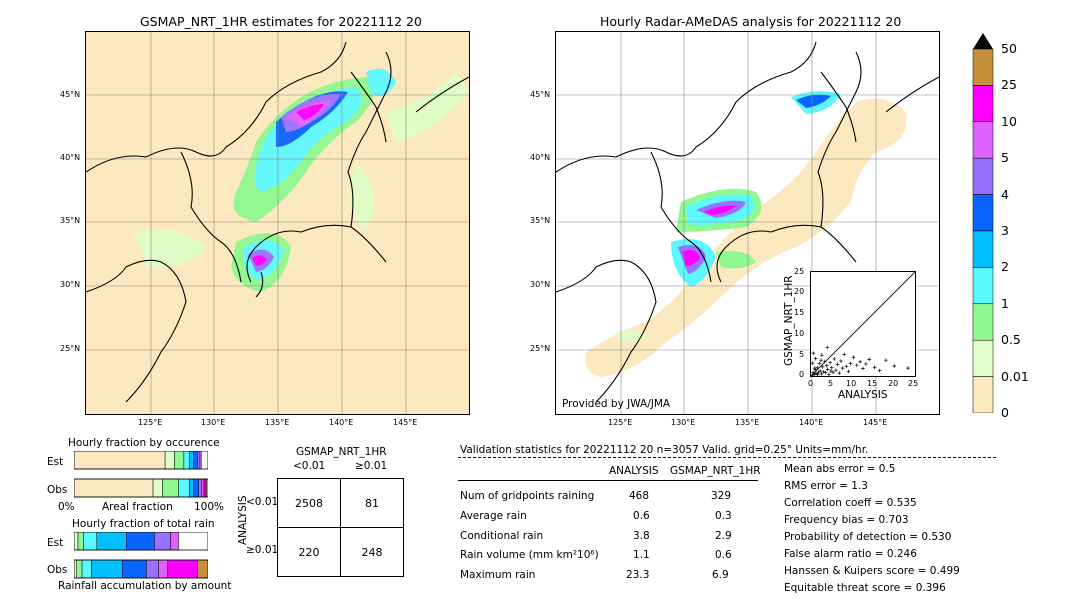 Image resolution: width=1080 pixels, height=612 pixels. What do you see at coordinates (634, 471) in the screenshot?
I see `validation-col-analysis: ANALYSIS` at bounding box center [634, 471].